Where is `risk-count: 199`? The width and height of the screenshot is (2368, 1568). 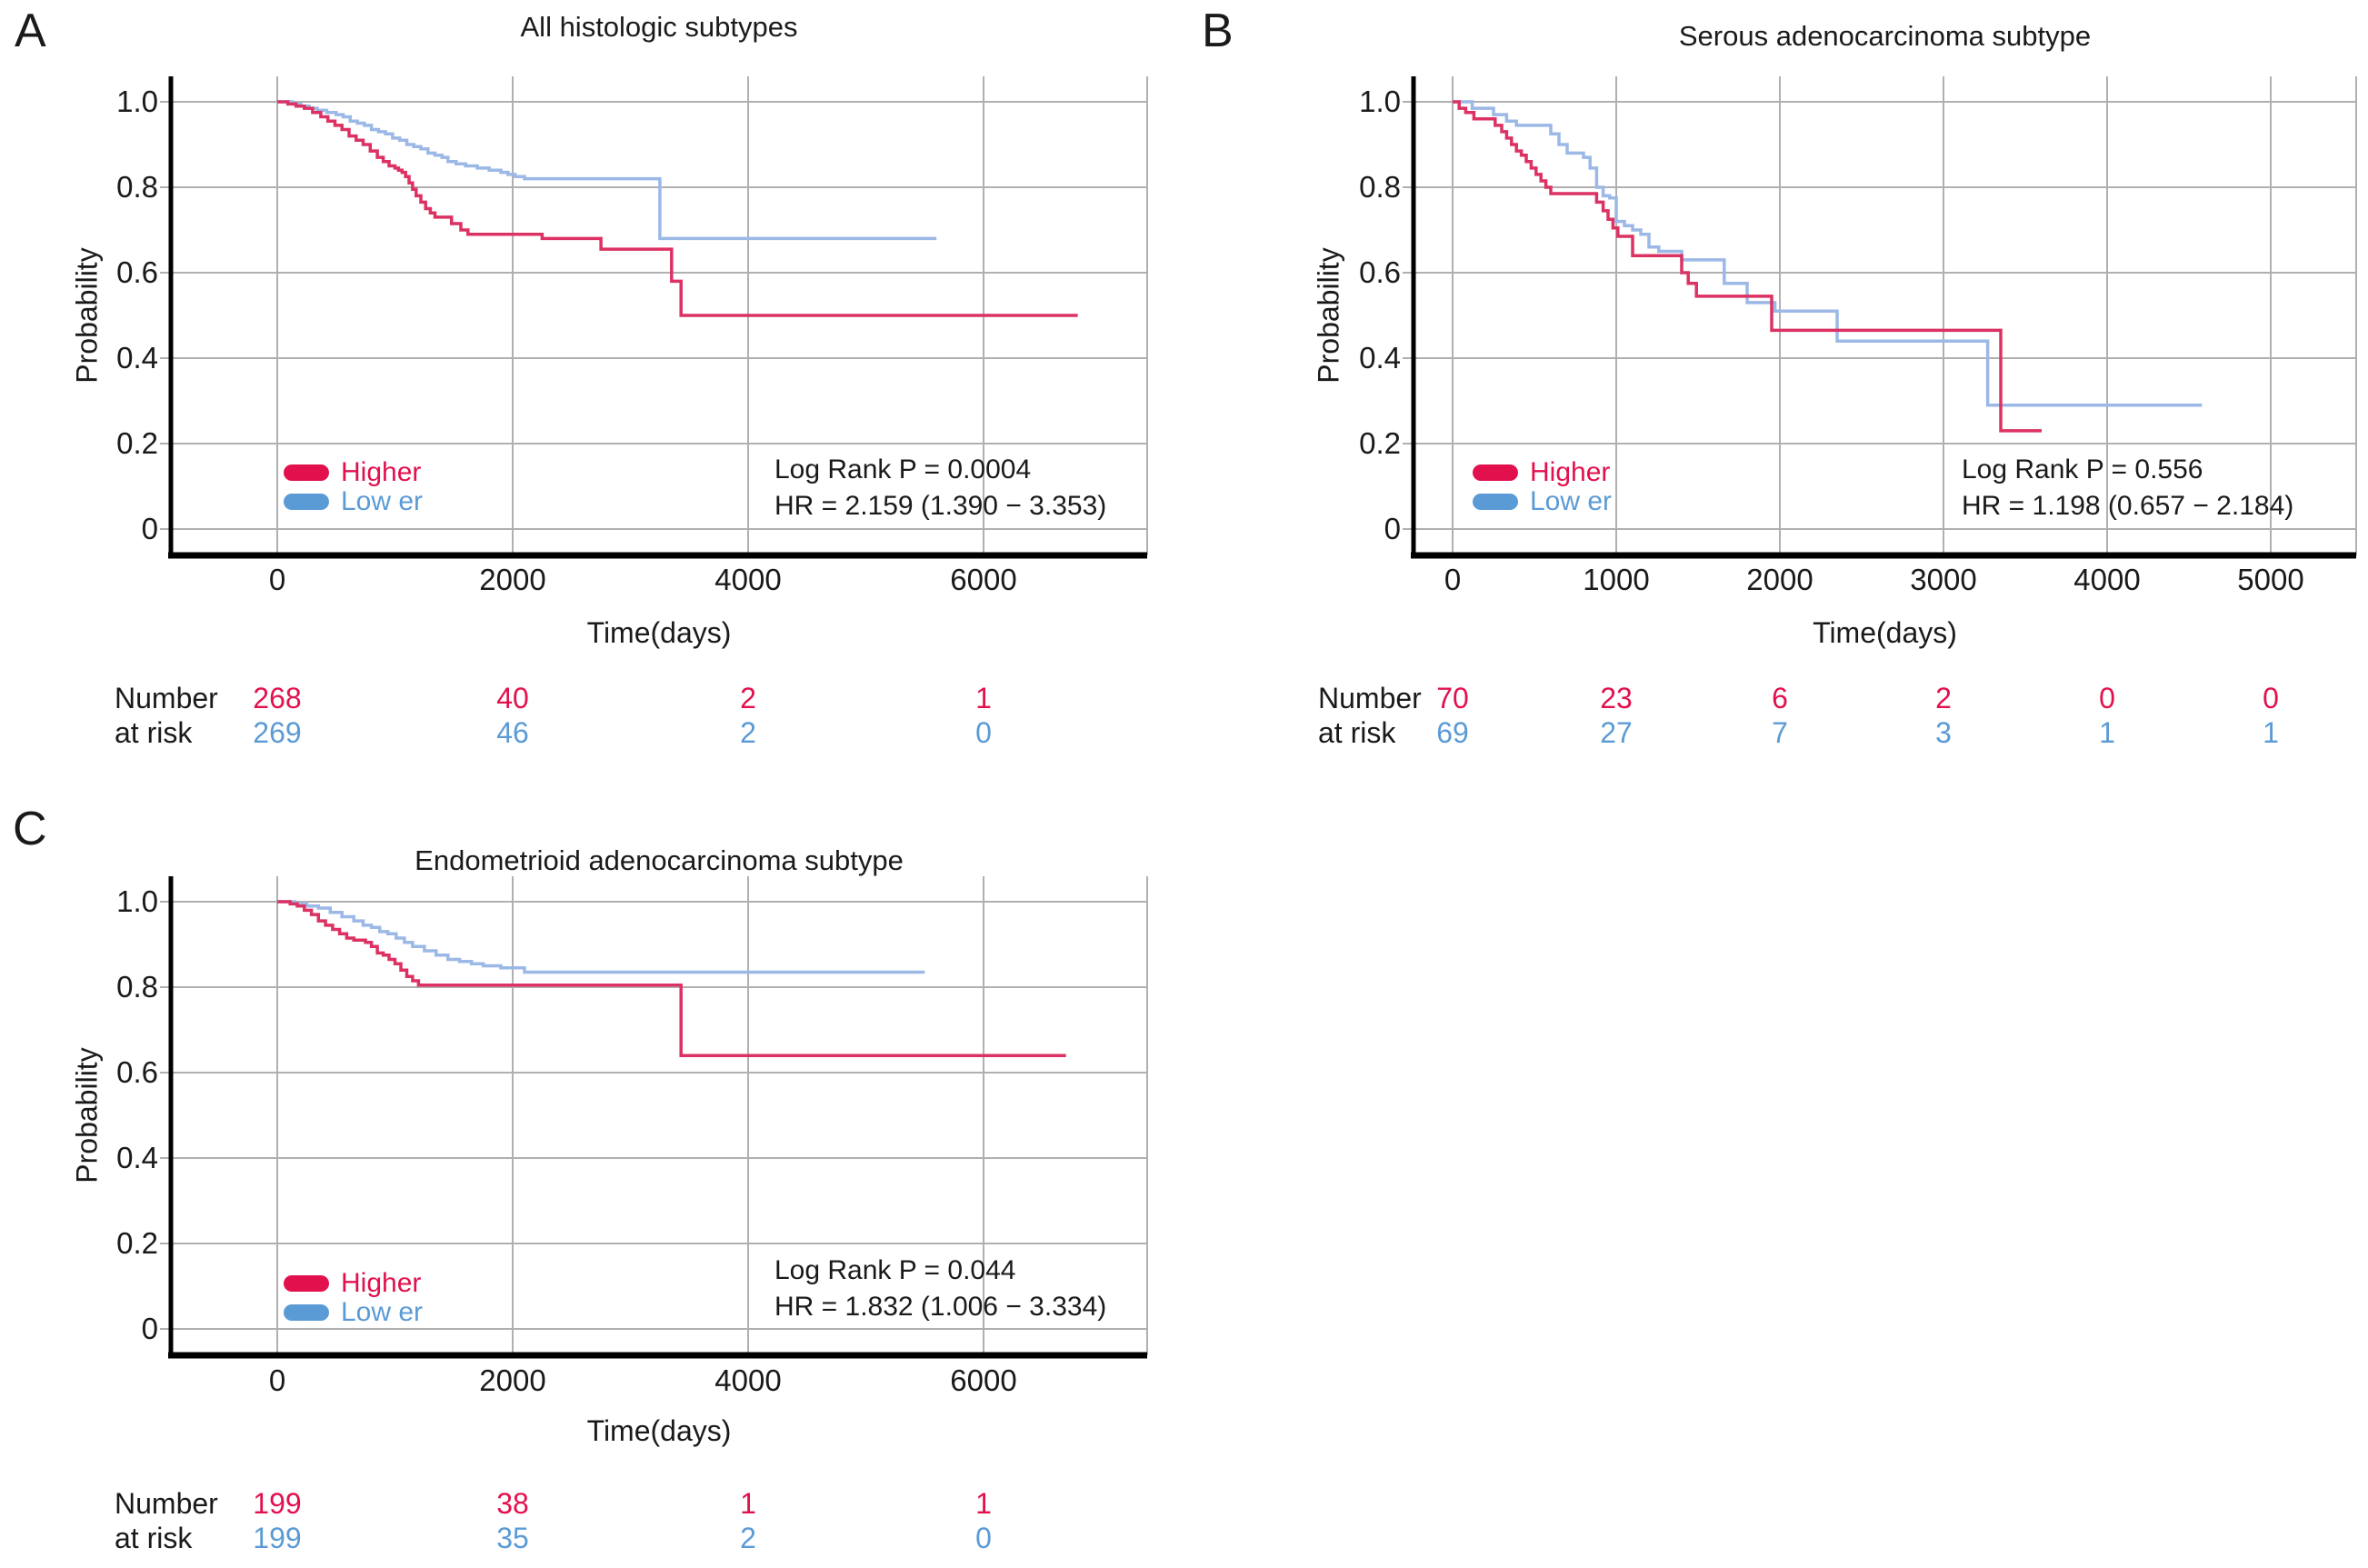
risk-count: 199 is located at coordinates (277, 1538).